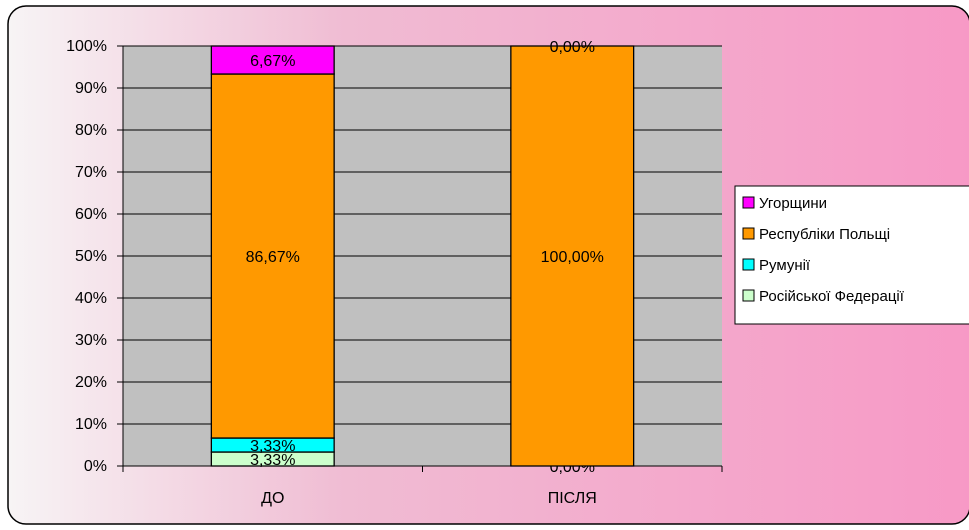 The image size is (969, 530). What do you see at coordinates (91, 298) in the screenshot?
I see `y-tick-label: 40%` at bounding box center [91, 298].